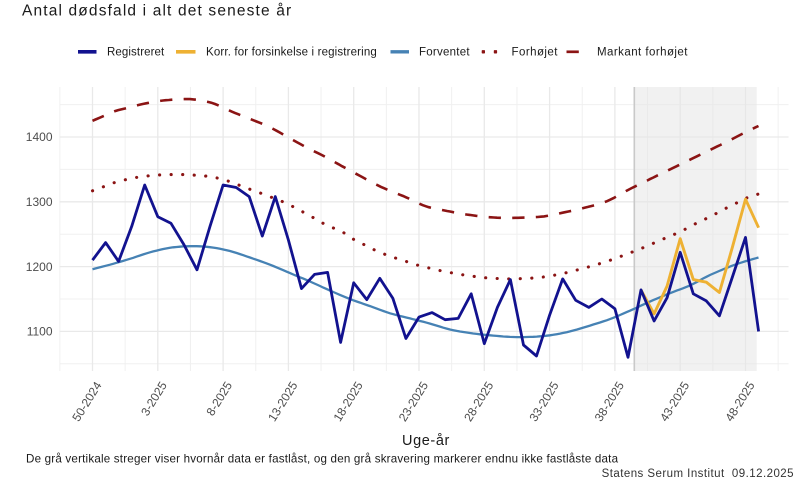 The width and height of the screenshot is (800, 480). I want to click on svg-text: Registreret, so click(136, 53).